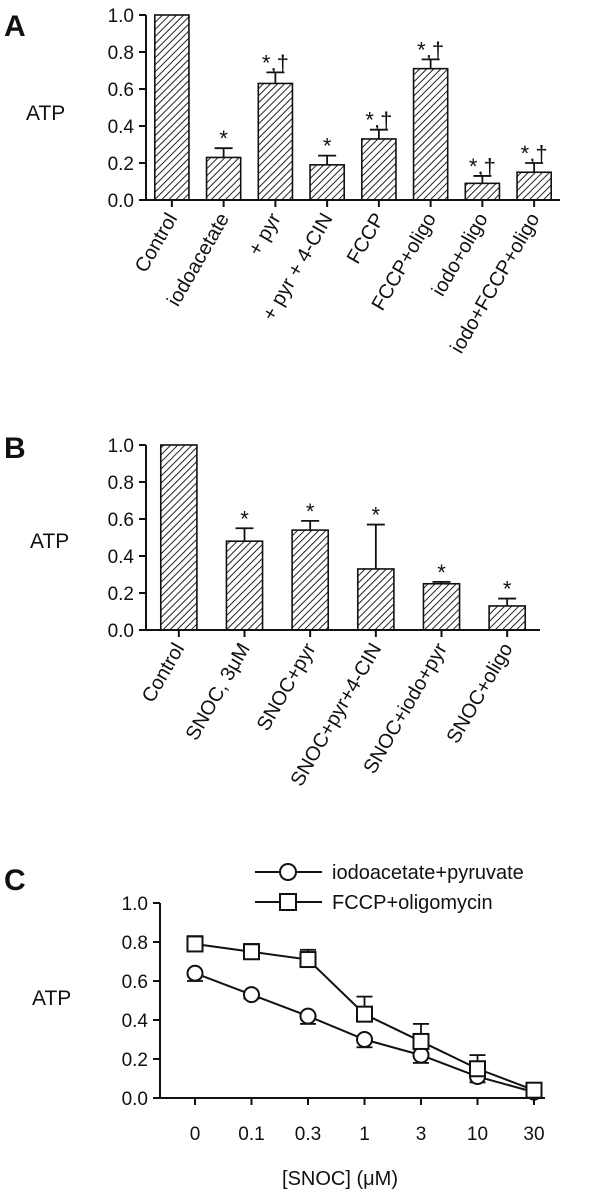  I want to click on panel-c-legend-label: FCCP+oligomycin, so click(412, 903).